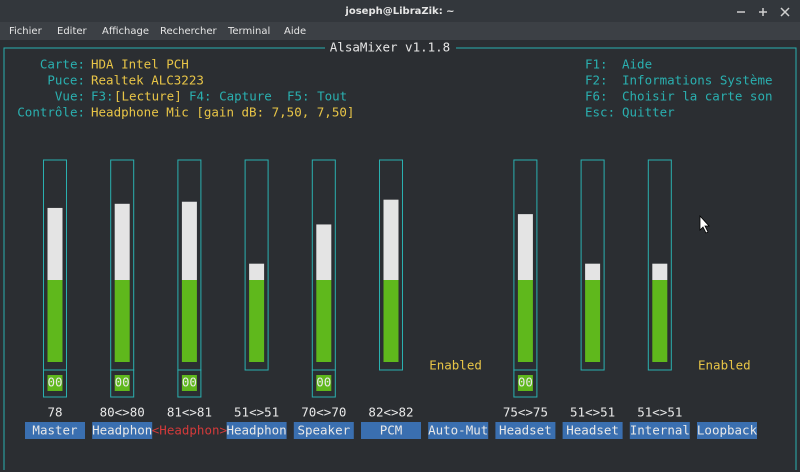 This screenshot has width=800, height=472. I want to click on info-label: Carte:, so click(62, 64).